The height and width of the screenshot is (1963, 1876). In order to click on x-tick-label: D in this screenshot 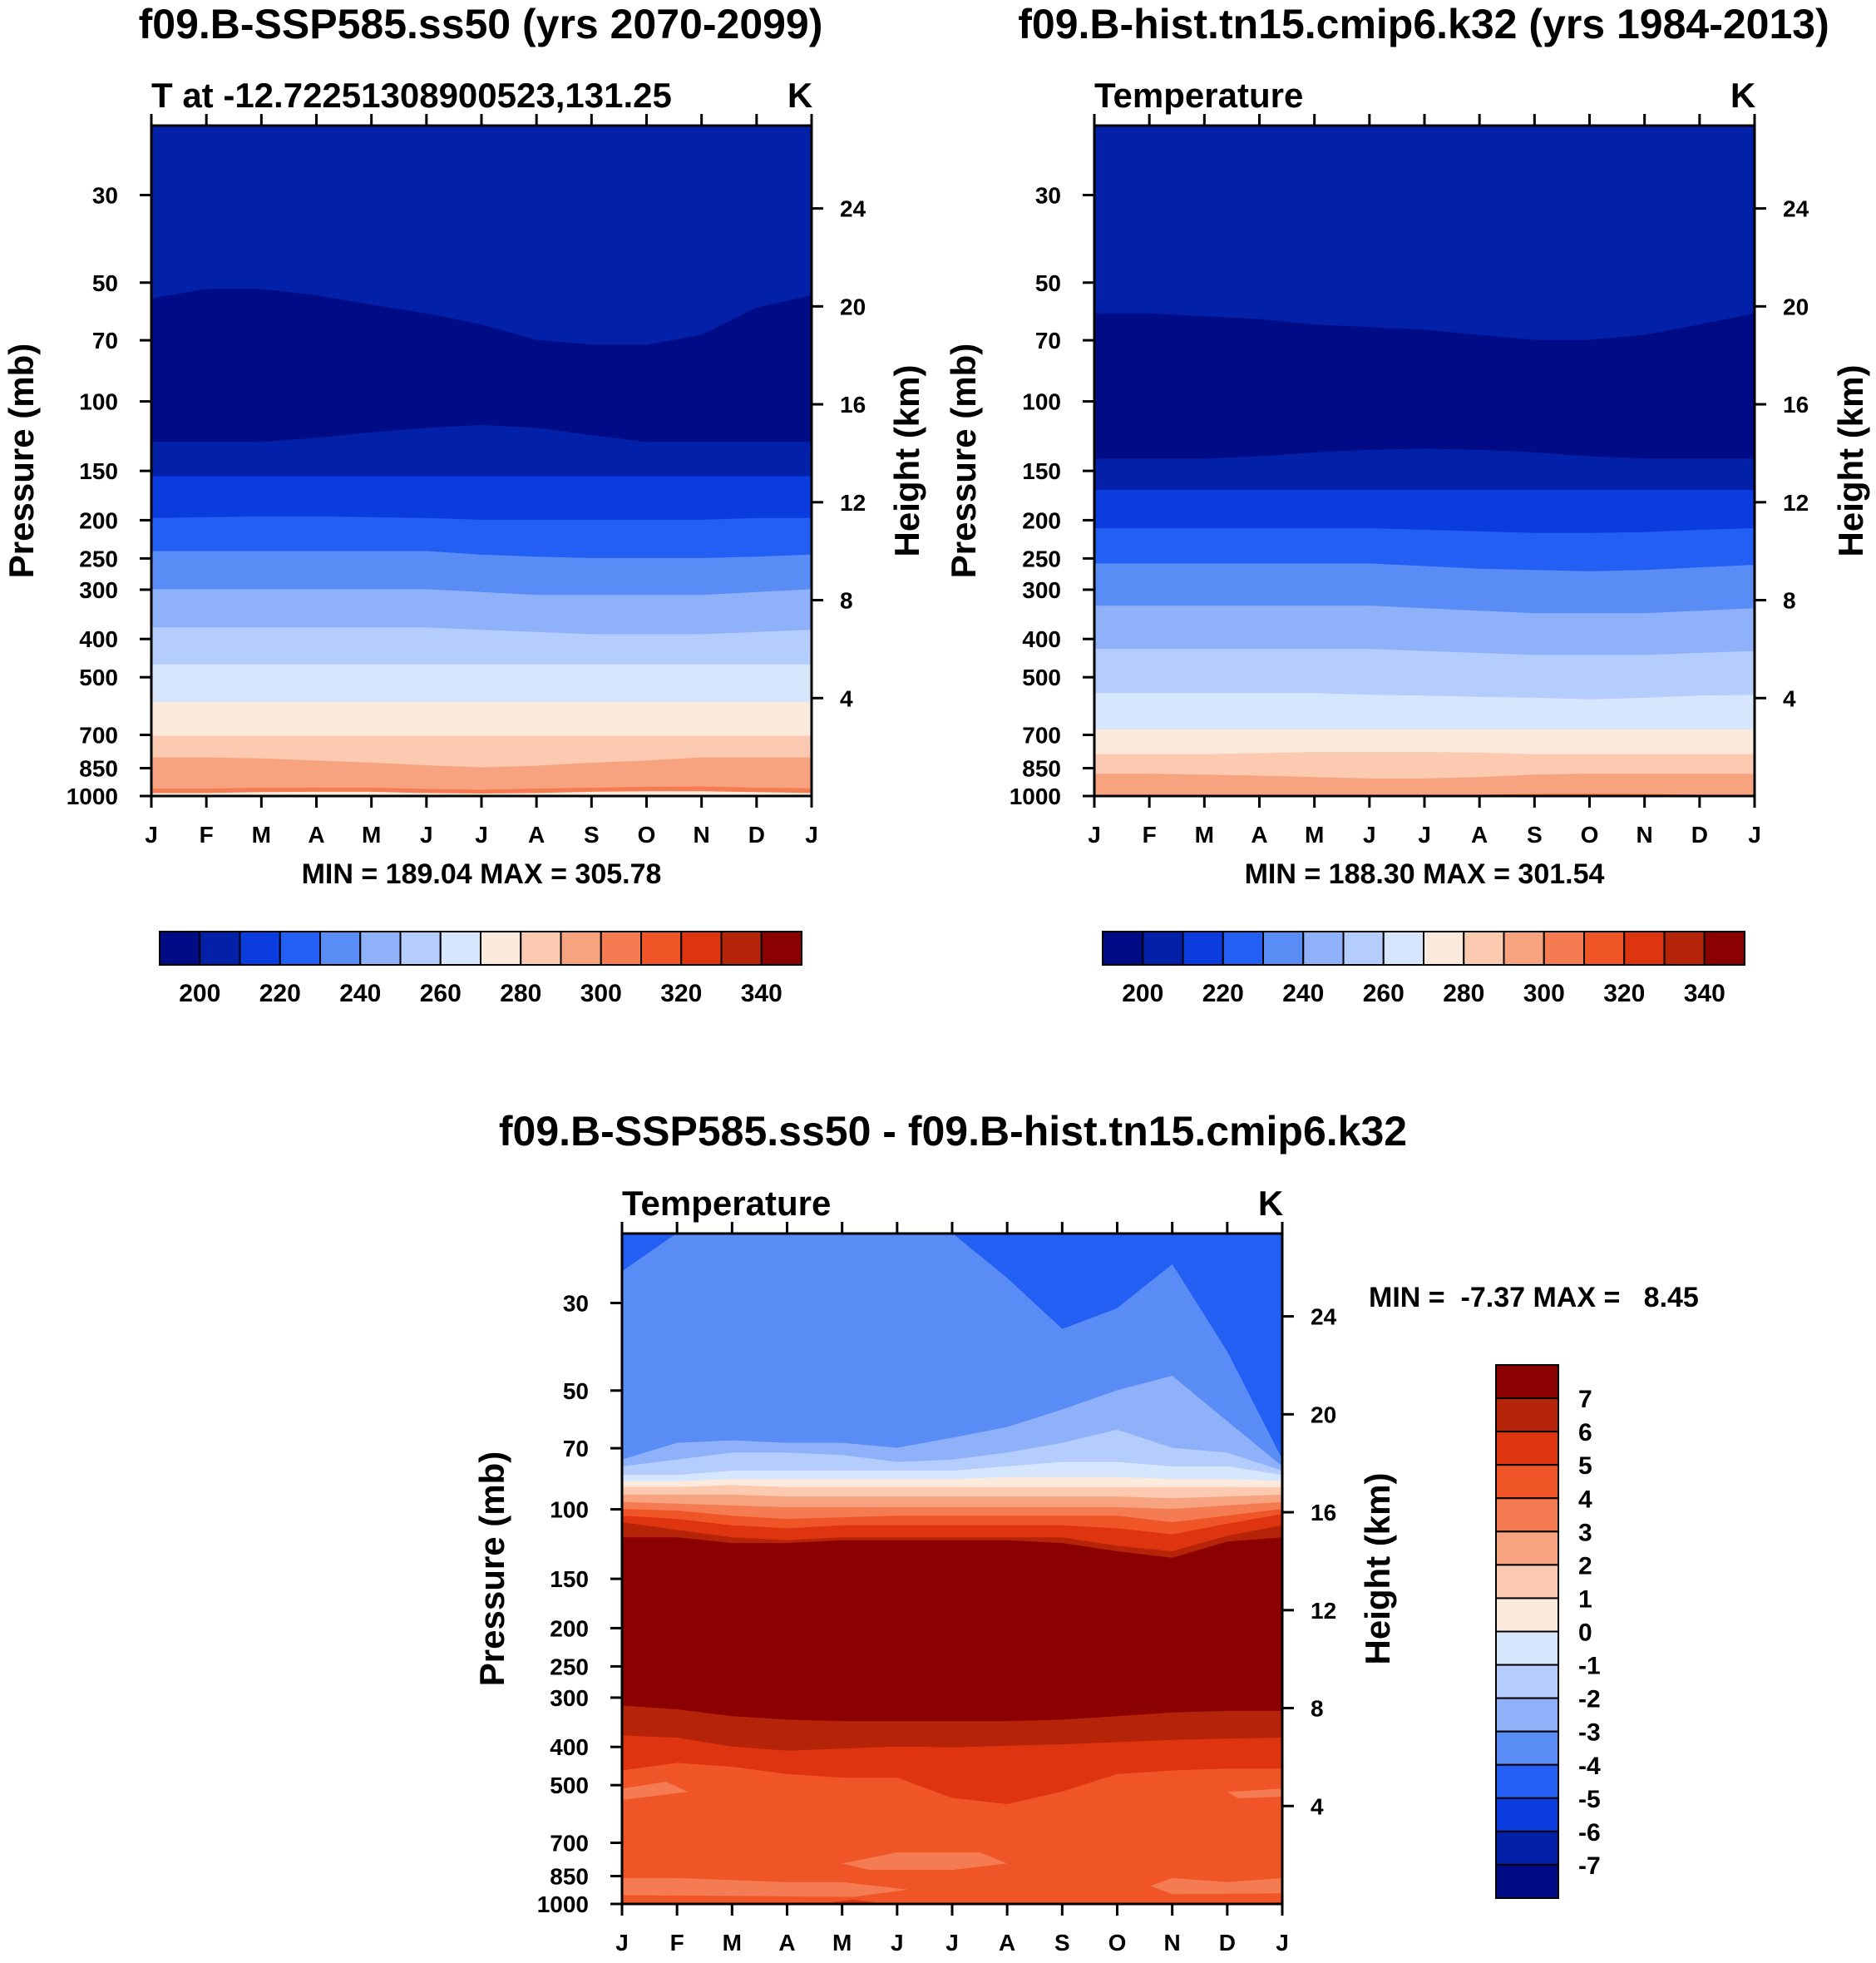, I will do `click(756, 835)`.